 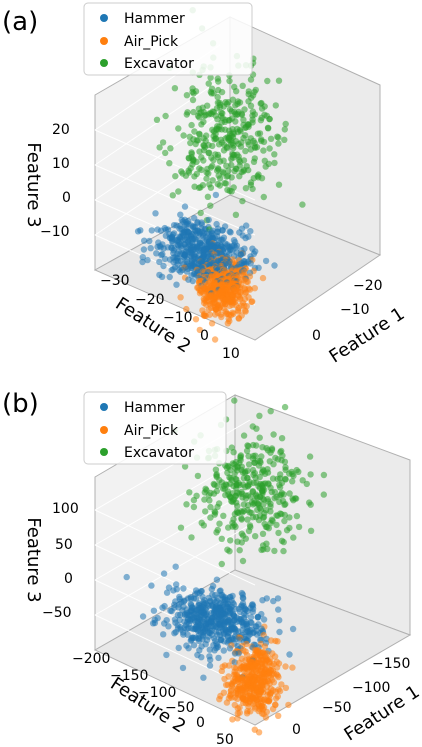 I want to click on x-tick-label: 0, so click(x=296, y=730).